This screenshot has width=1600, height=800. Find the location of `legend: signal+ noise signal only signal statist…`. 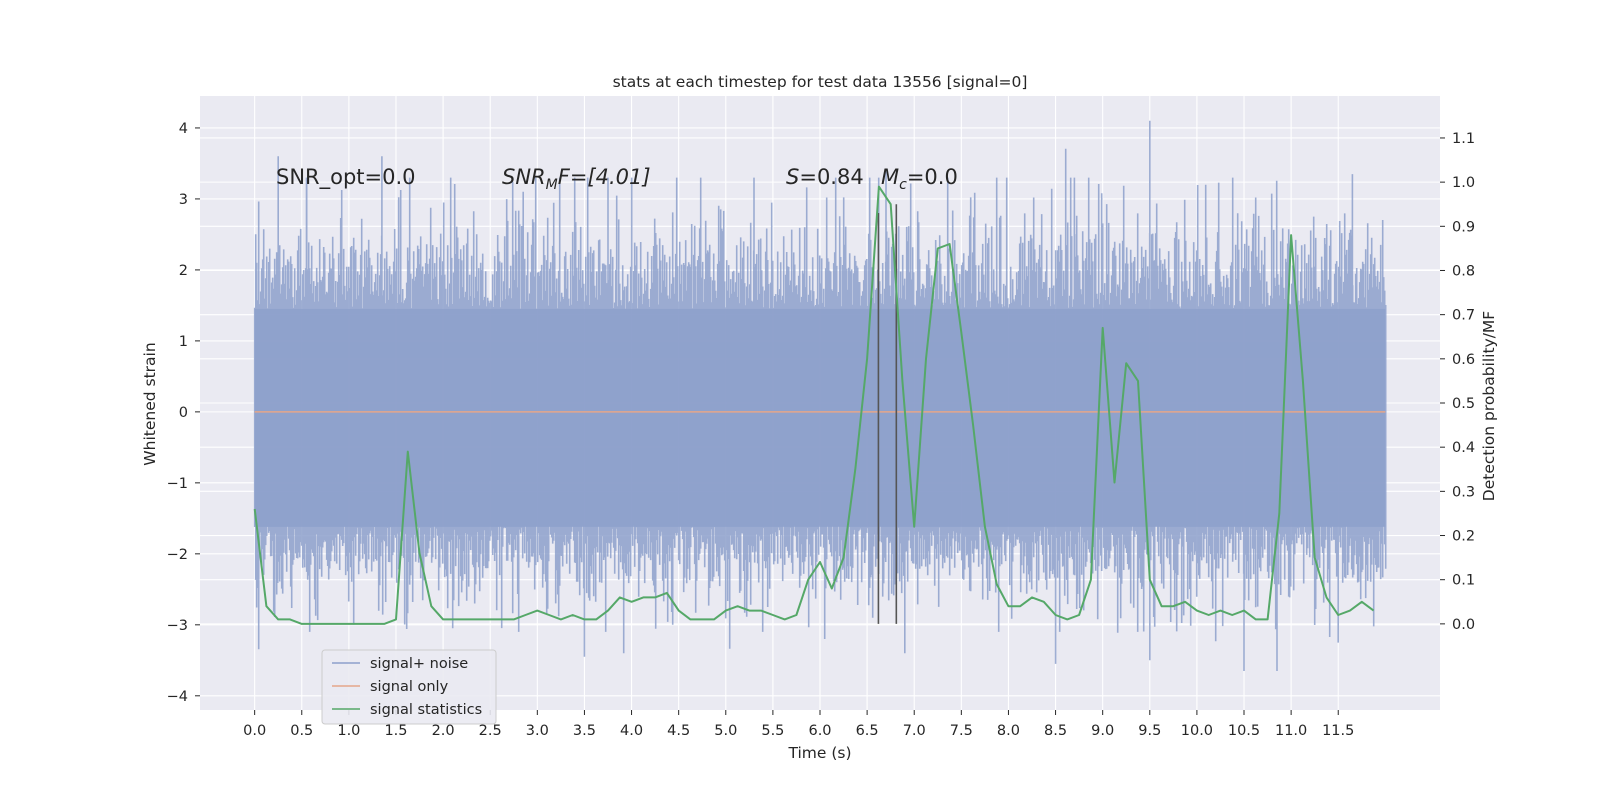

legend: signal+ noise signal only signal statist… is located at coordinates (409, 687).